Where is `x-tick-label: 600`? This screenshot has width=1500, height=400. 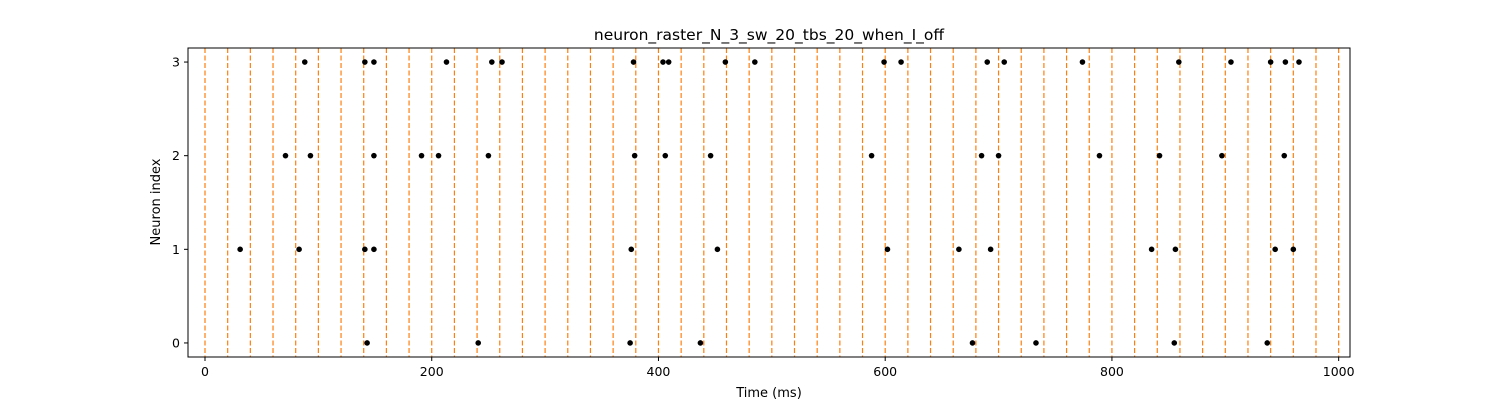
x-tick-label: 600 is located at coordinates (885, 371).